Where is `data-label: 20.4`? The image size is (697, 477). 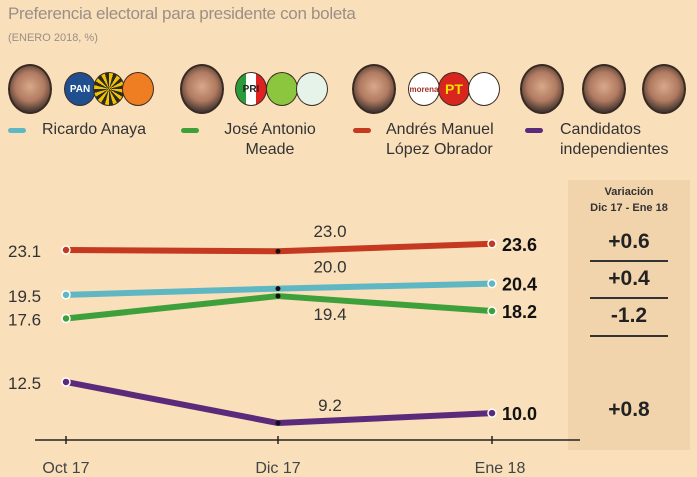
data-label: 20.4 is located at coordinates (519, 285).